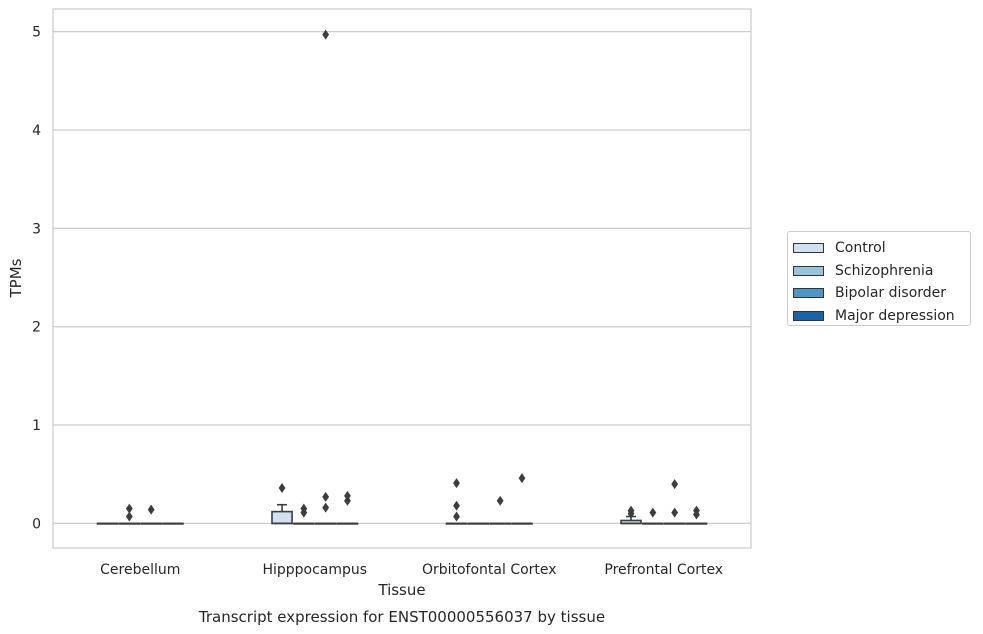  What do you see at coordinates (282, 517) in the screenshot?
I see `box-control` at bounding box center [282, 517].